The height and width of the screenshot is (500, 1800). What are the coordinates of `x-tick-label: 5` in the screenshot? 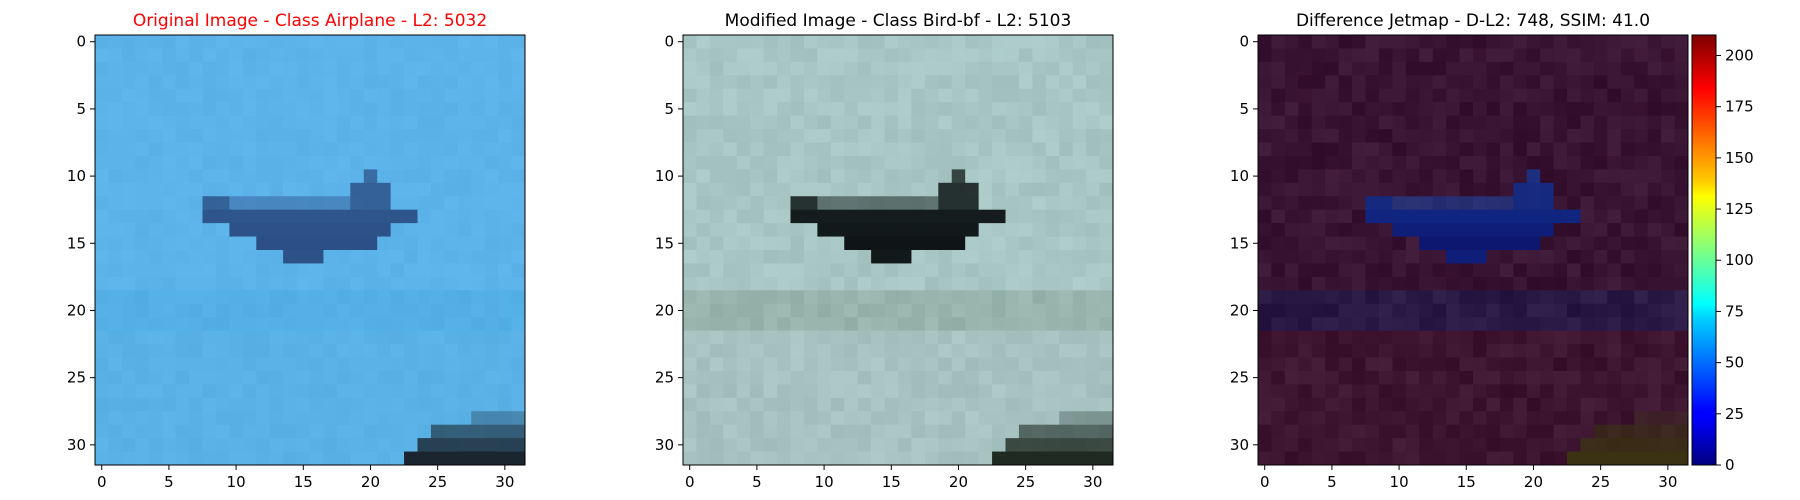 It's located at (757, 482).